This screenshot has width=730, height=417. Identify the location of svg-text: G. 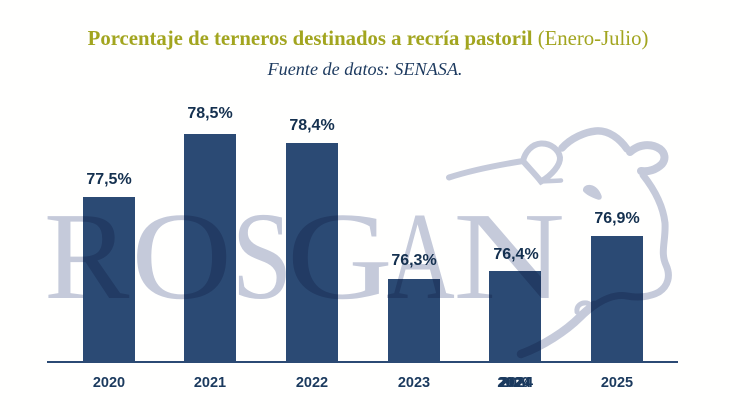
(340, 256).